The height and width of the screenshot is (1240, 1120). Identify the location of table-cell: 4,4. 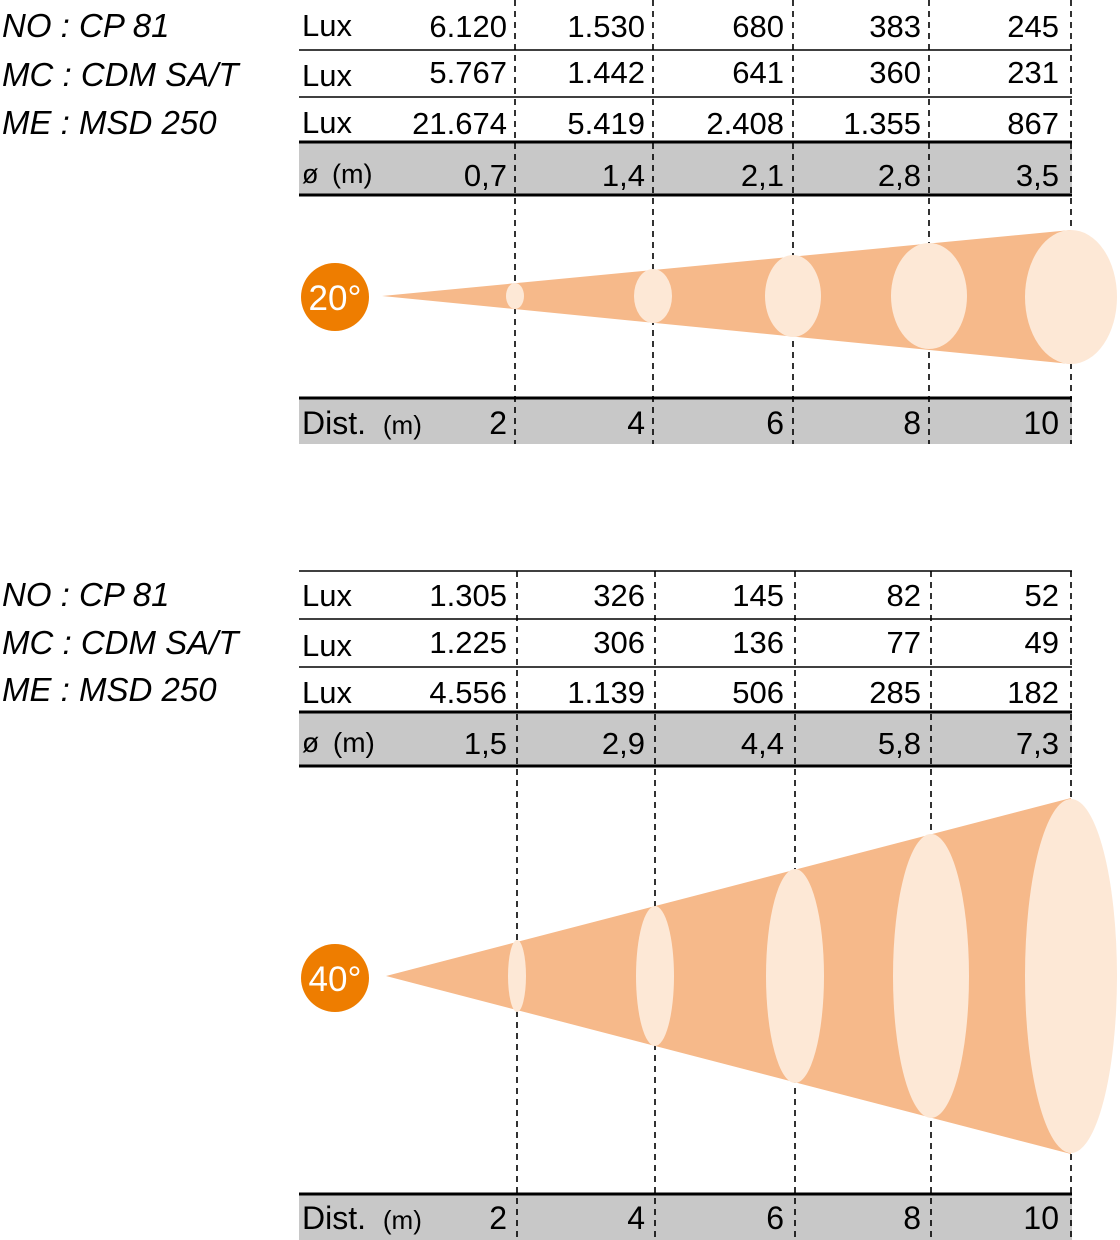
(762, 743).